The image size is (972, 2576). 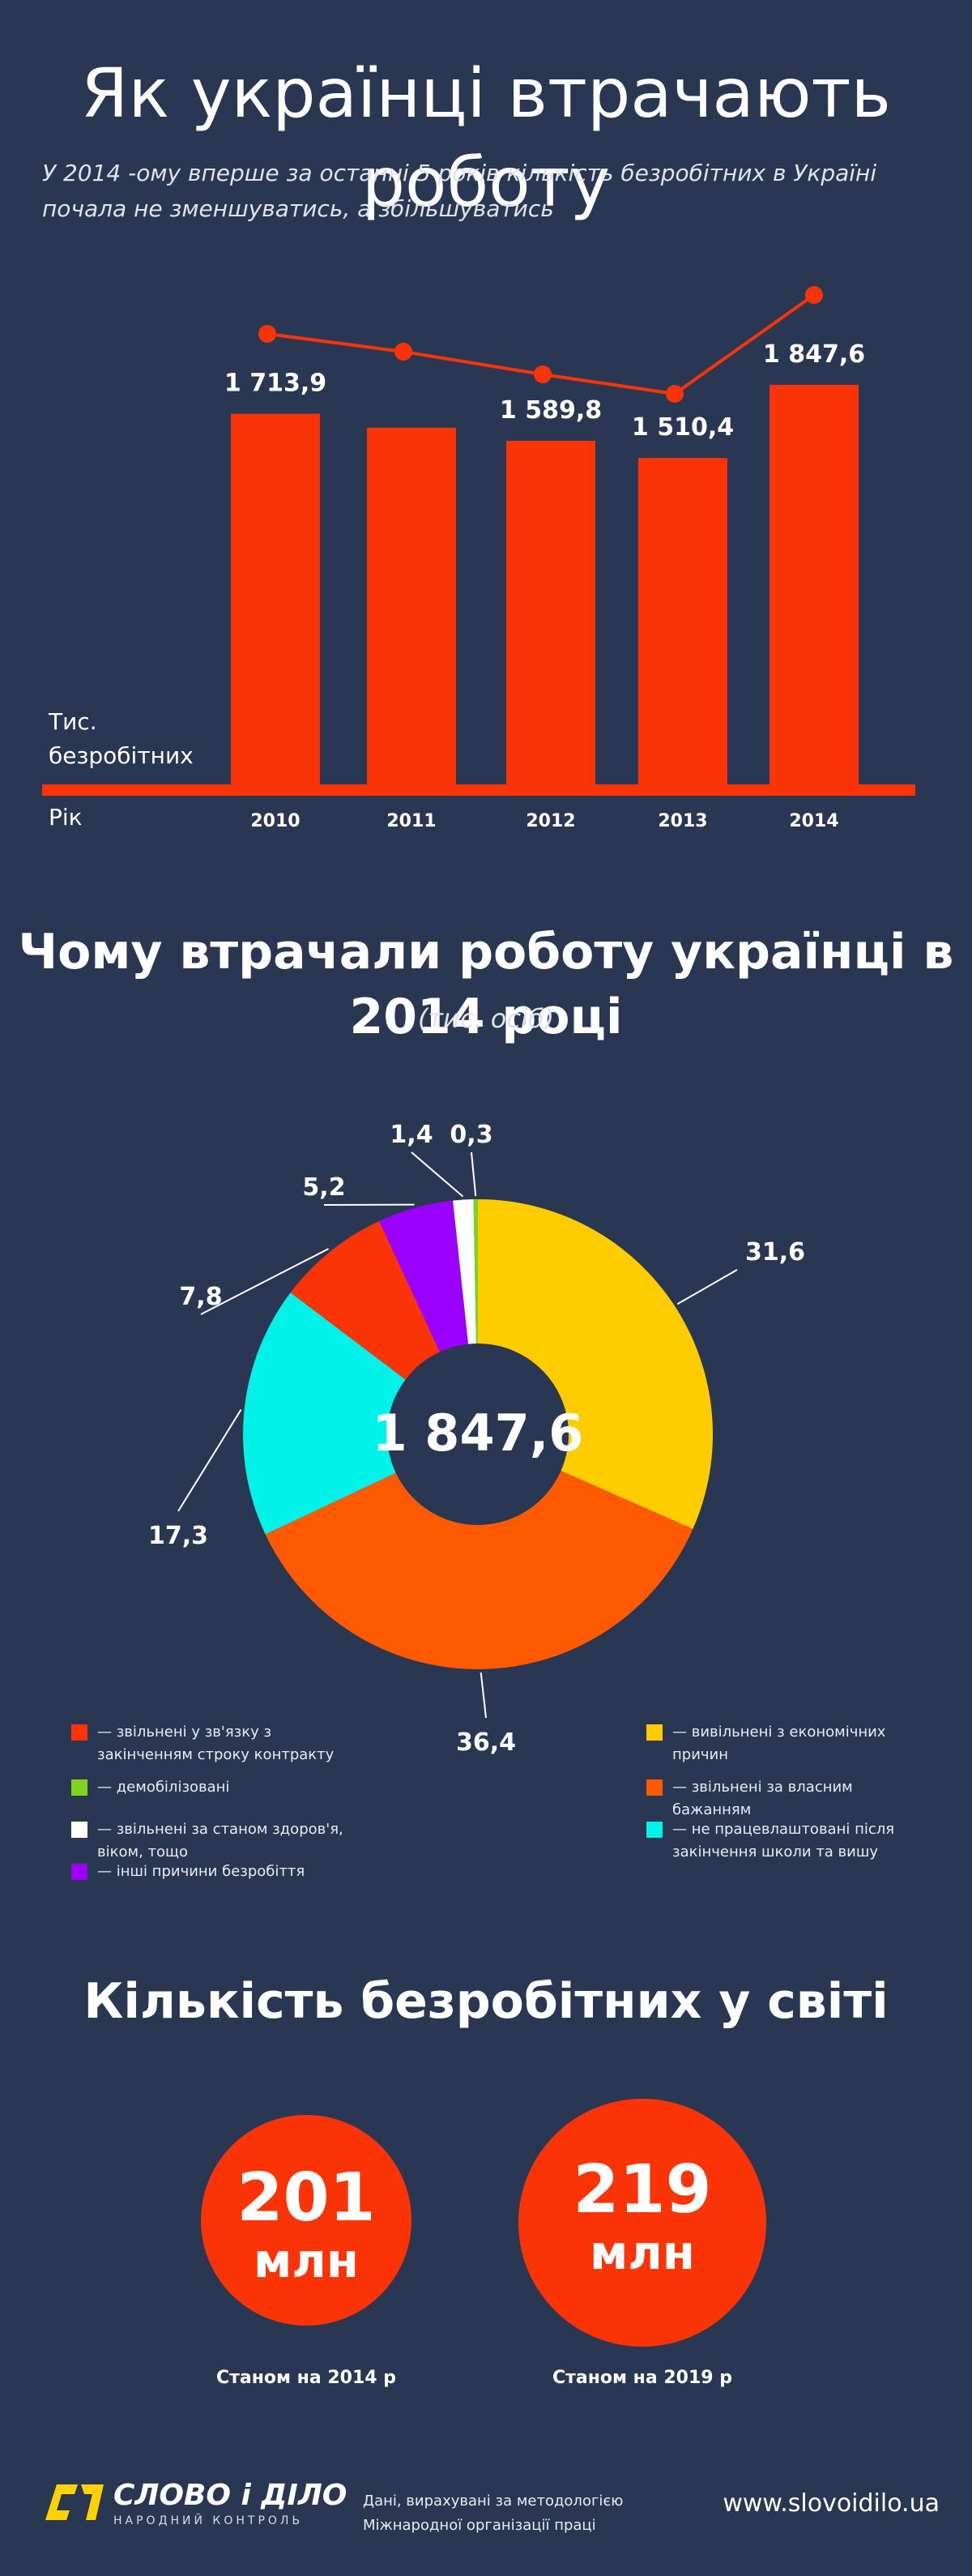 What do you see at coordinates (814, 354) in the screenshot?
I see `bar-value-label-2014: 1 847,6` at bounding box center [814, 354].